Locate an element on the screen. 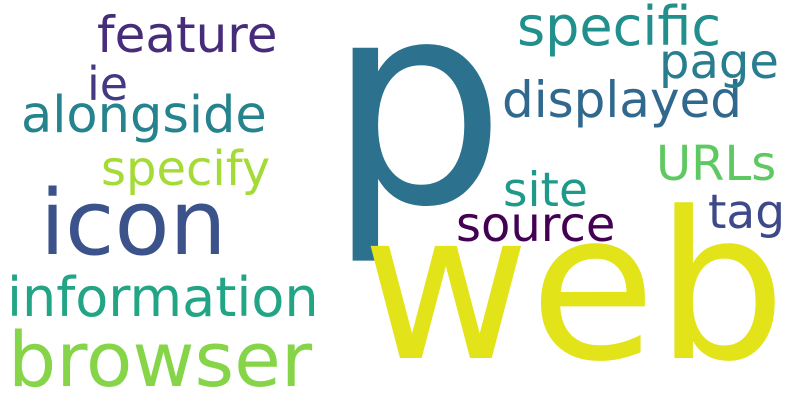  word-urls: URLs is located at coordinates (716, 164).